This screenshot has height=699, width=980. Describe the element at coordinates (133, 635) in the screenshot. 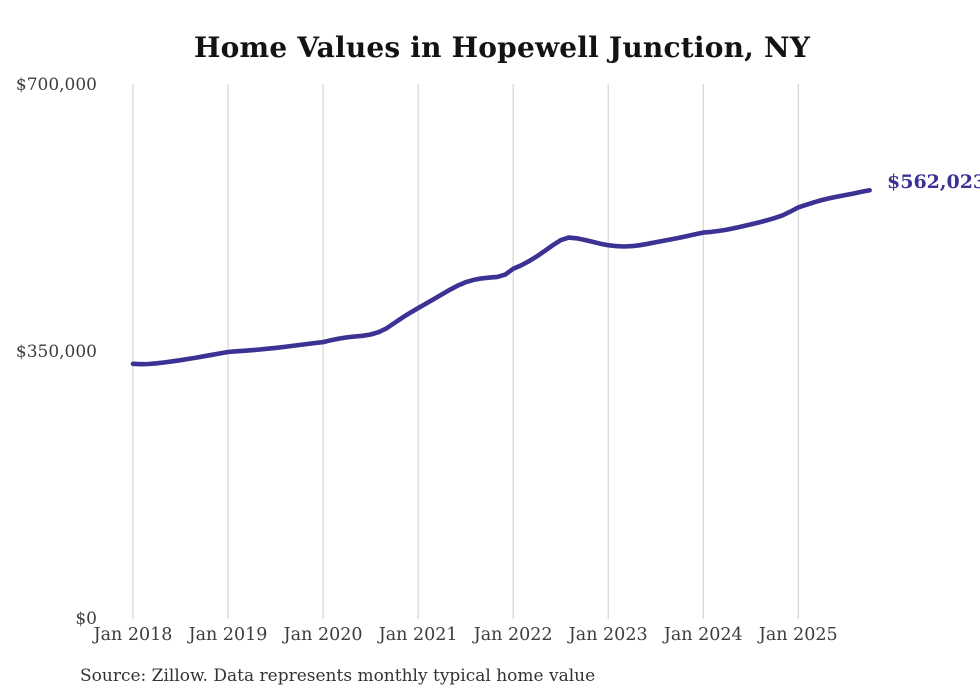

I see `x-axis-tick-label: Jan 2018` at that location.